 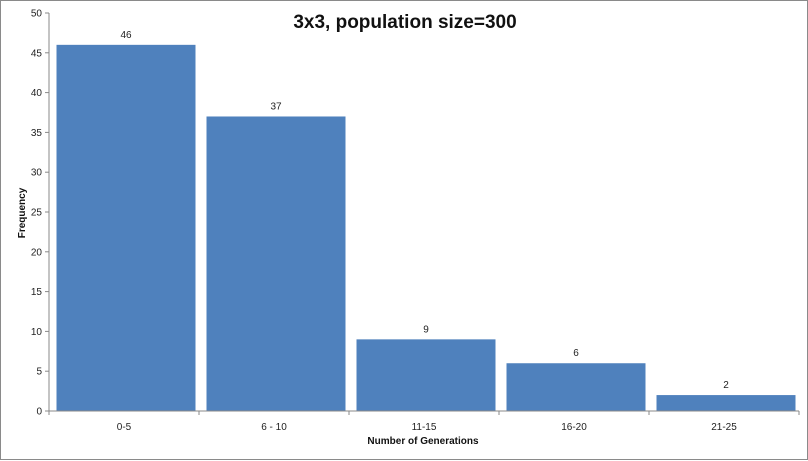 I want to click on y-tick-label: 45, so click(x=37, y=53).